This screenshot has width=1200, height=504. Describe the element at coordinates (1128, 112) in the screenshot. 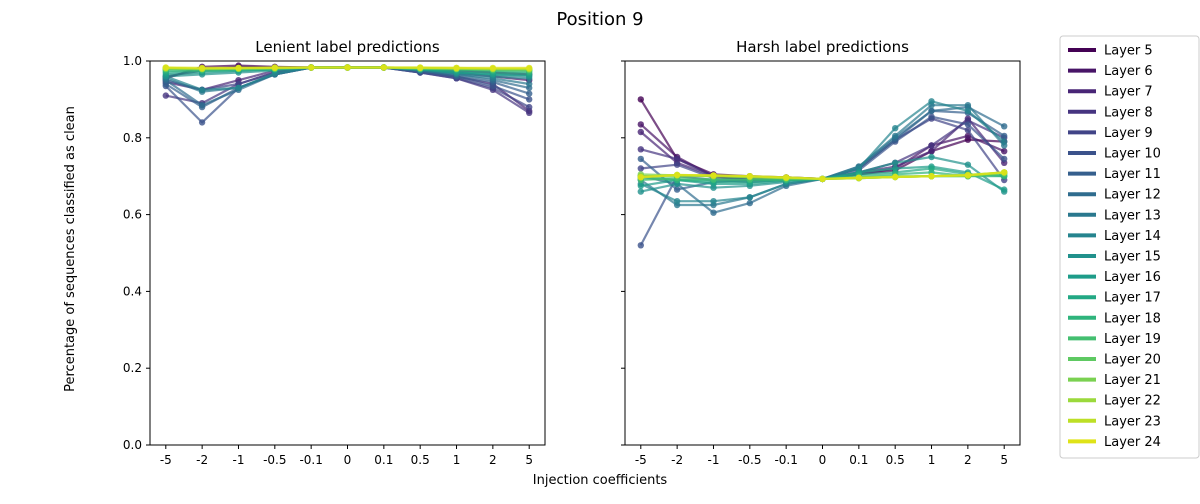

I see `legend-label: Layer 8` at that location.